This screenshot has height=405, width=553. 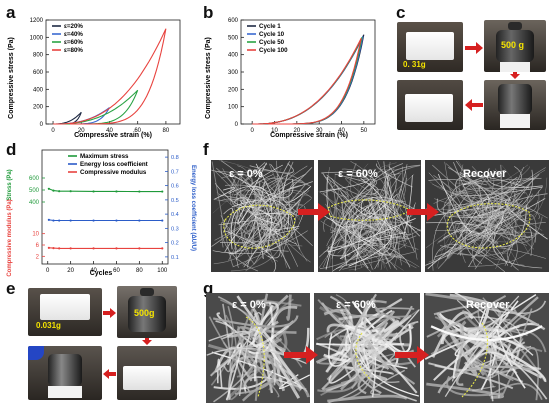 I want to click on chart-d-energy-loss-line, so click(x=105, y=220).